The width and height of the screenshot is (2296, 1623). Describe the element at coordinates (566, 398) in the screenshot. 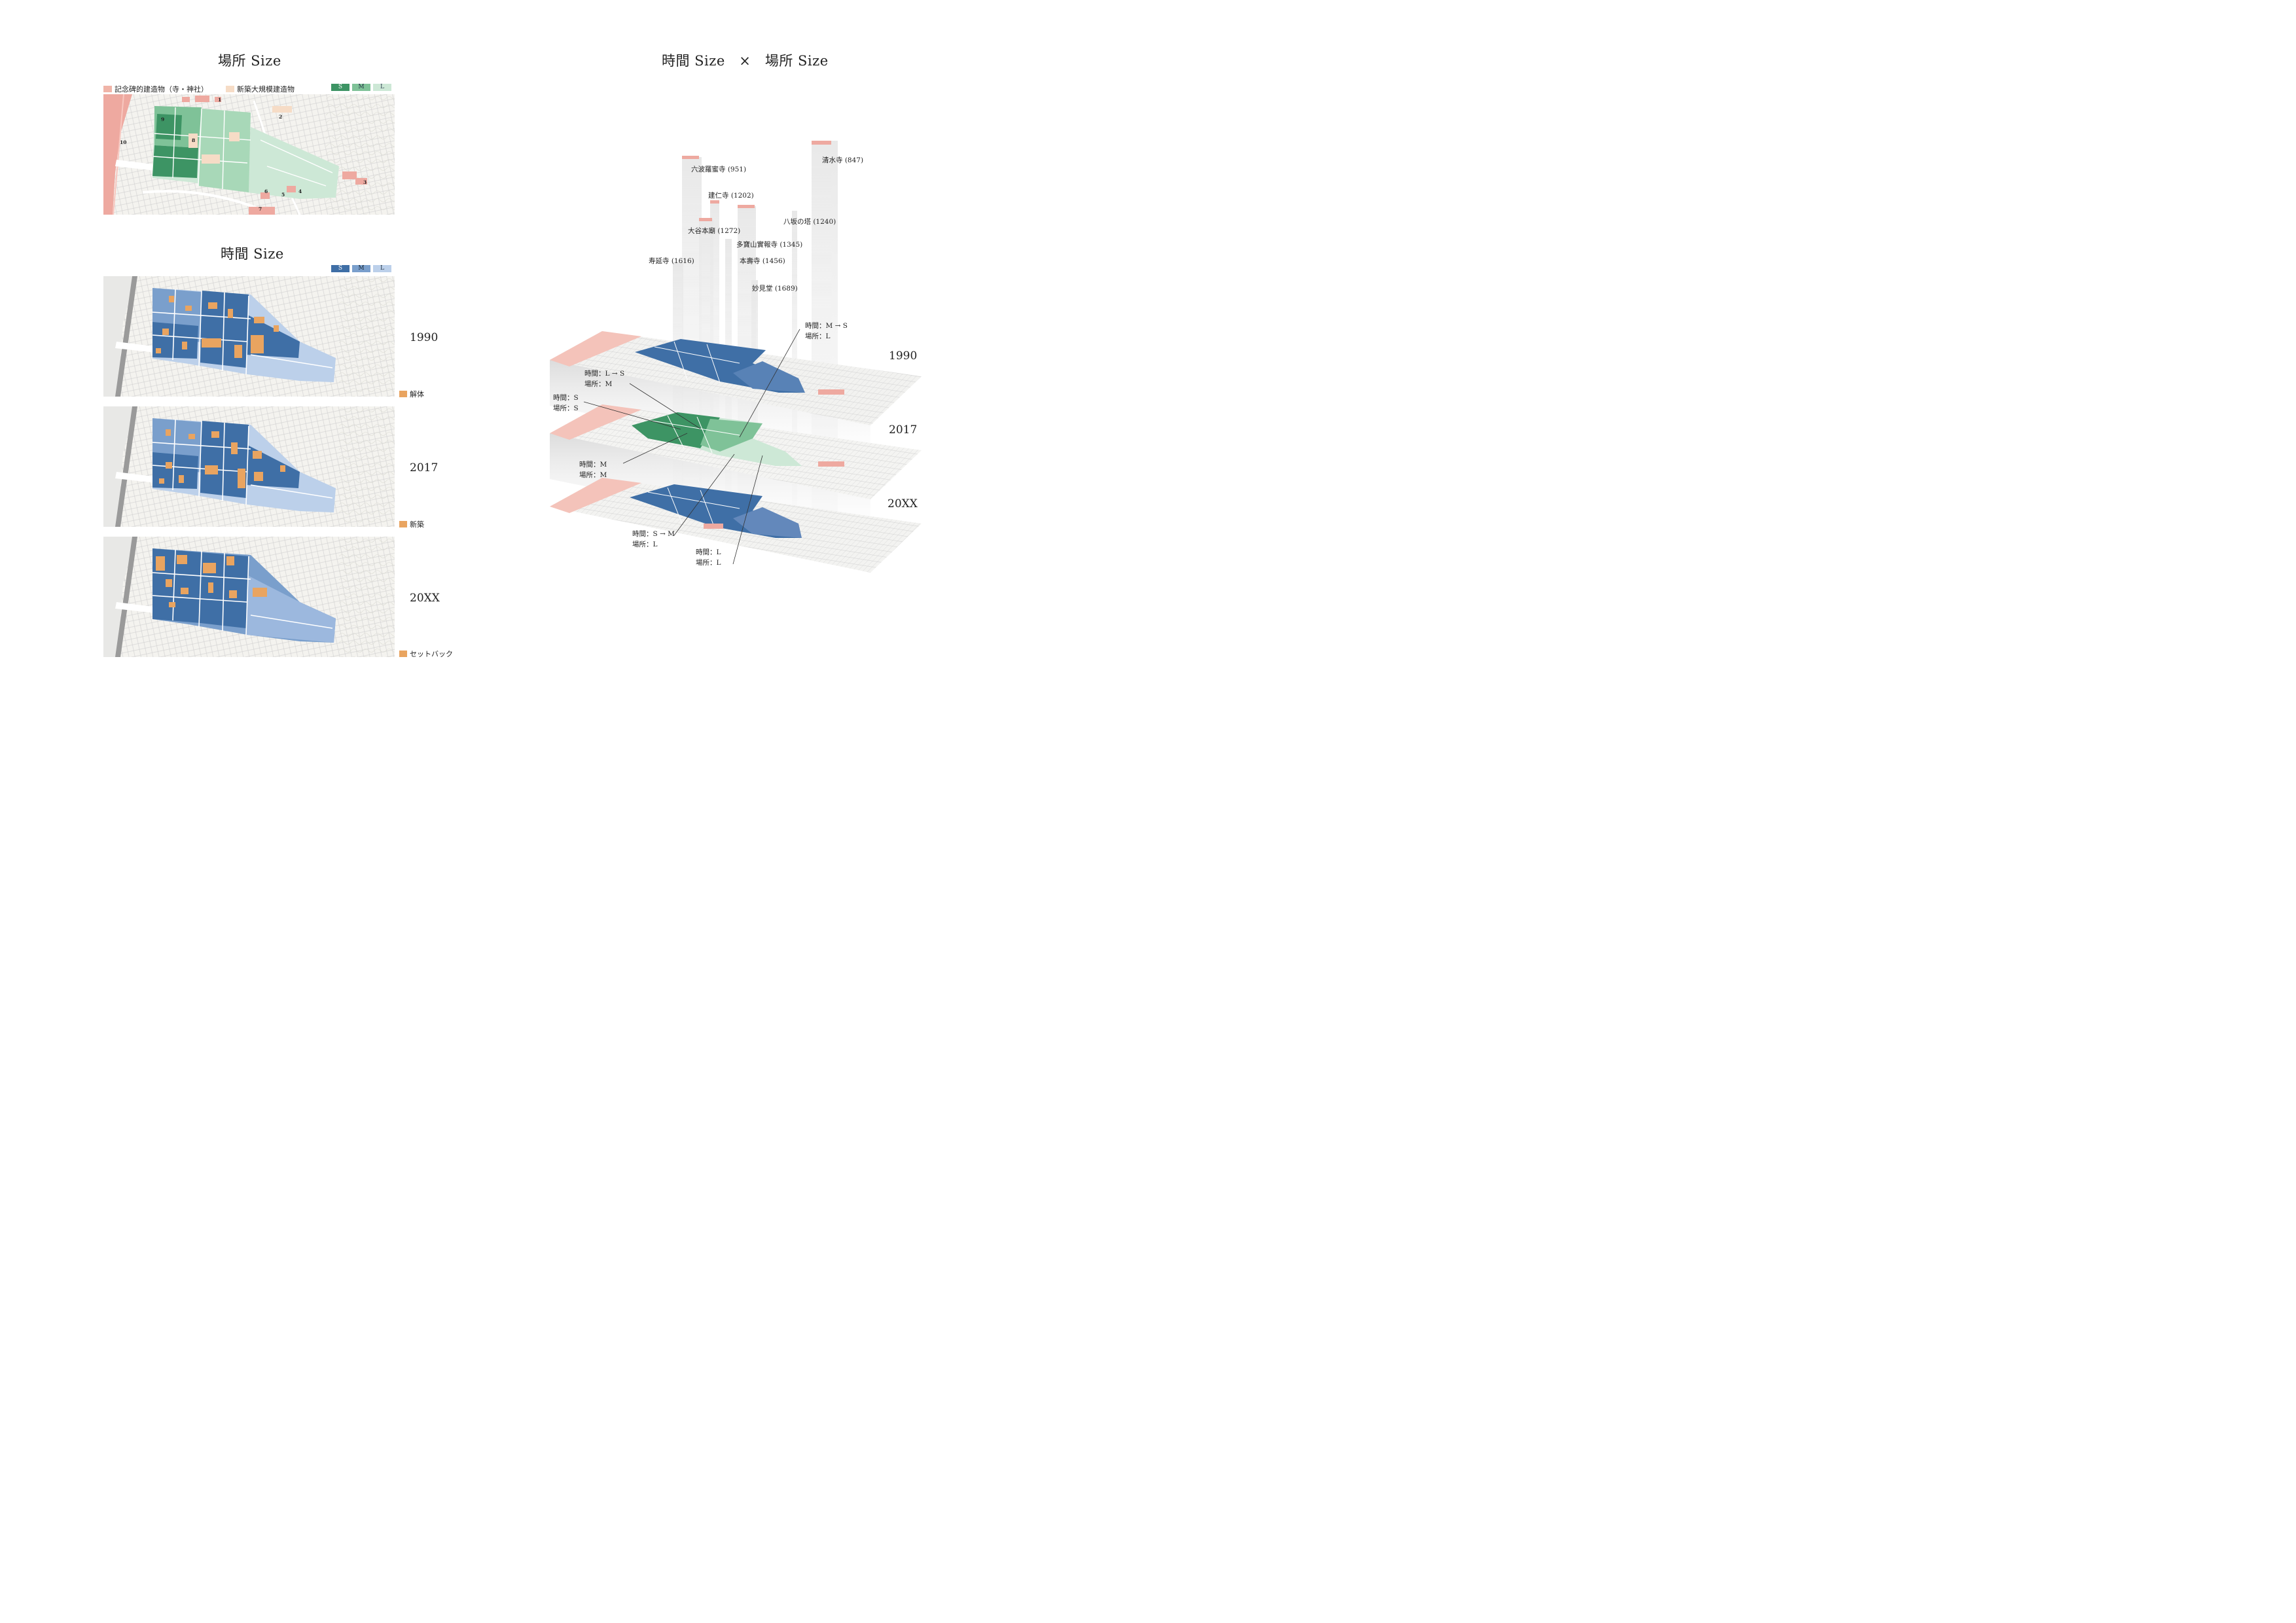

I see `callout-2017-s-time: 時間：S` at that location.